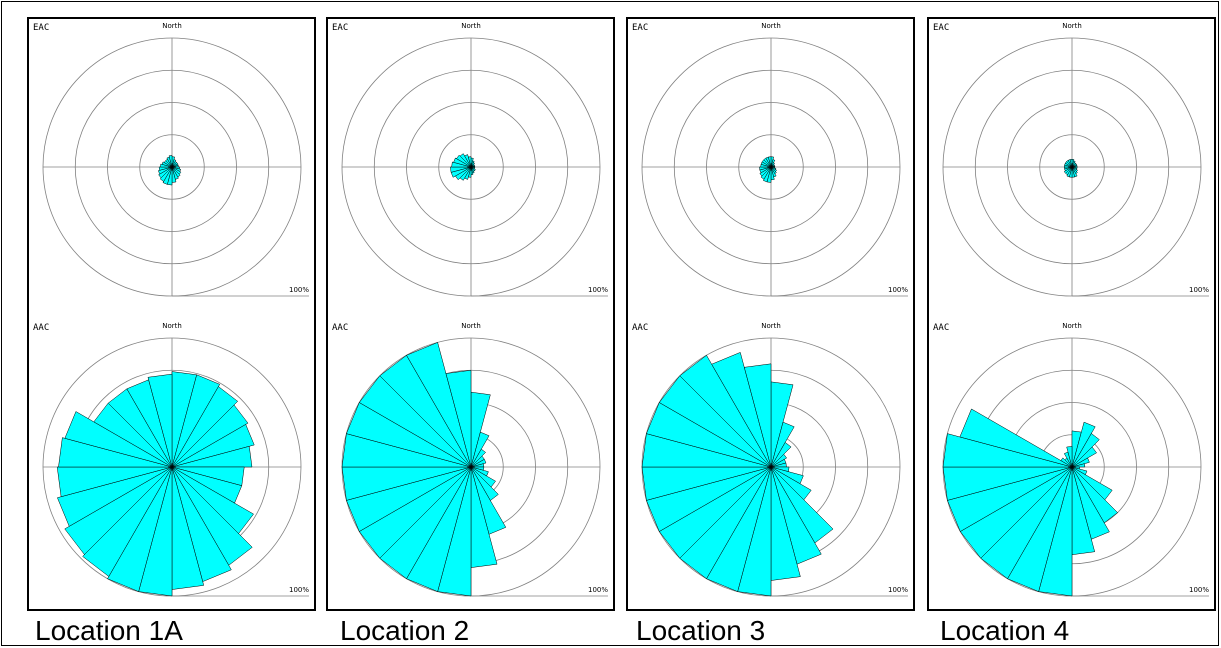 The width and height of the screenshot is (1221, 648). What do you see at coordinates (405, 630) in the screenshot?
I see `location-caption: Location 2` at bounding box center [405, 630].